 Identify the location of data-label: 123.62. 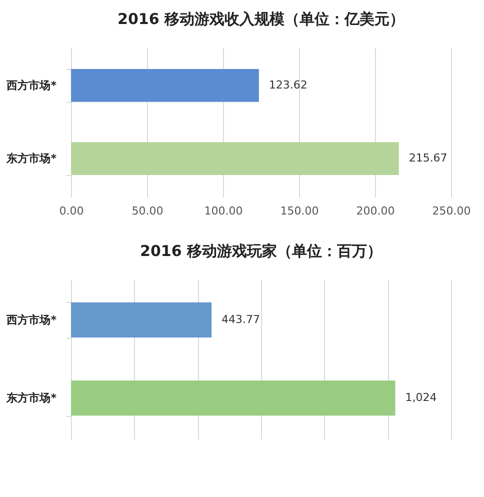
(288, 85).